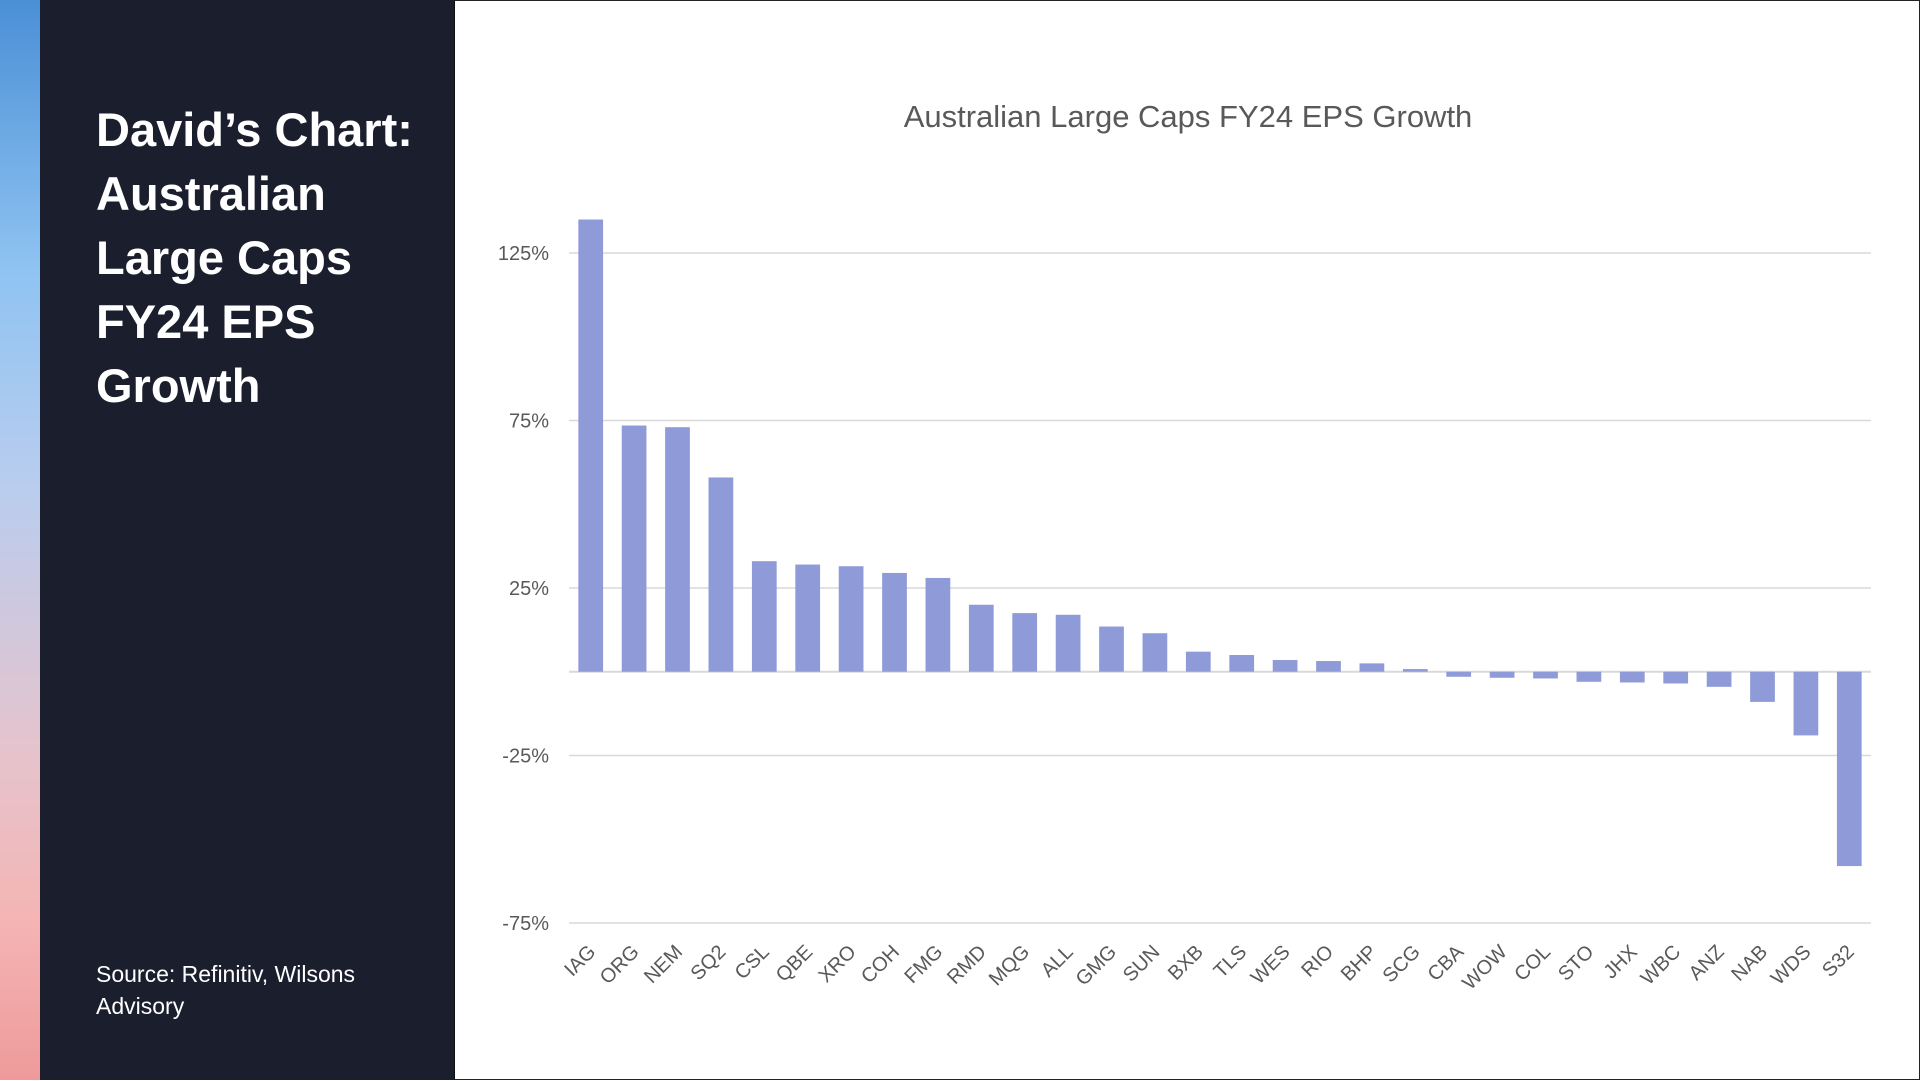  What do you see at coordinates (1155, 652) in the screenshot?
I see `bar-sun` at bounding box center [1155, 652].